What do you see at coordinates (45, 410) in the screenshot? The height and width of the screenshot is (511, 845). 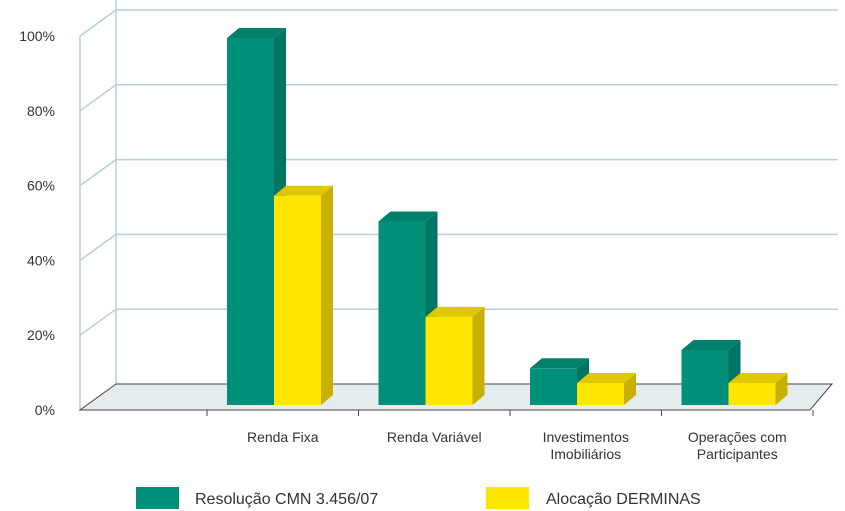 I see `y-tick-label: 0%` at bounding box center [45, 410].